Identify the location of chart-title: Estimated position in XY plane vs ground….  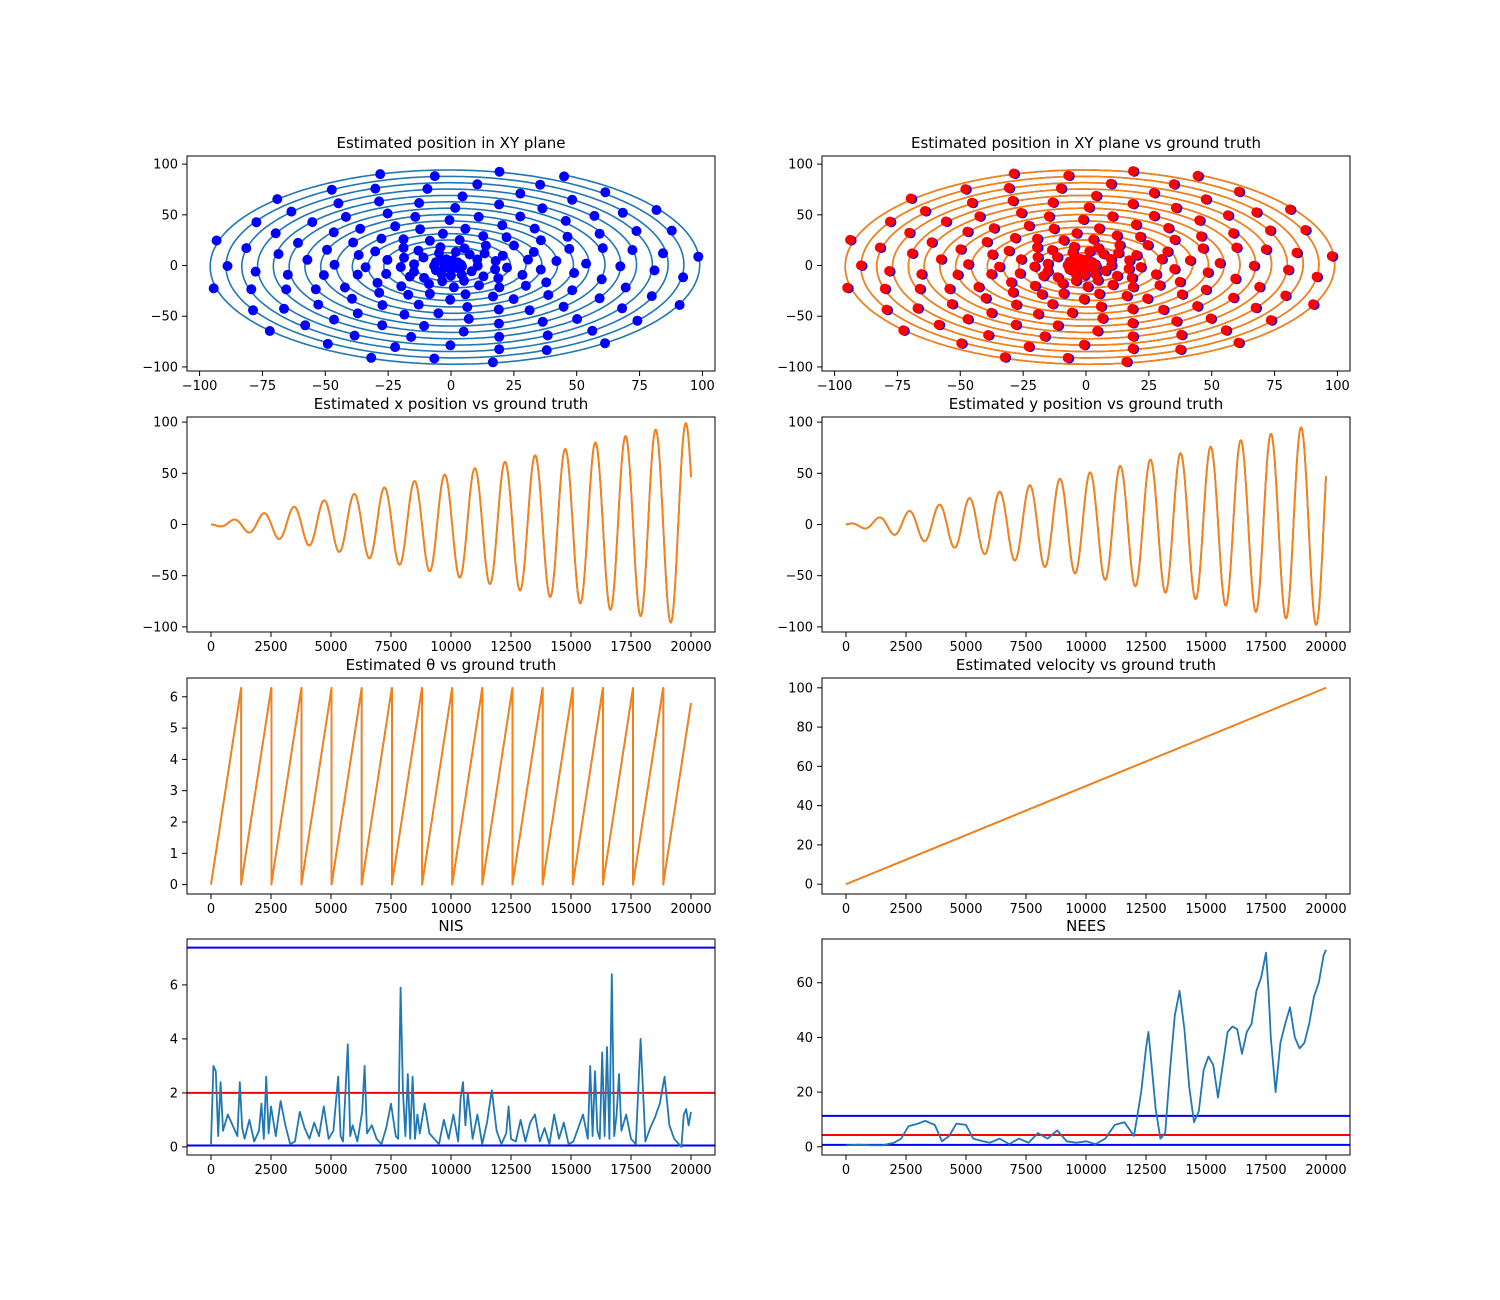
(1086, 143).